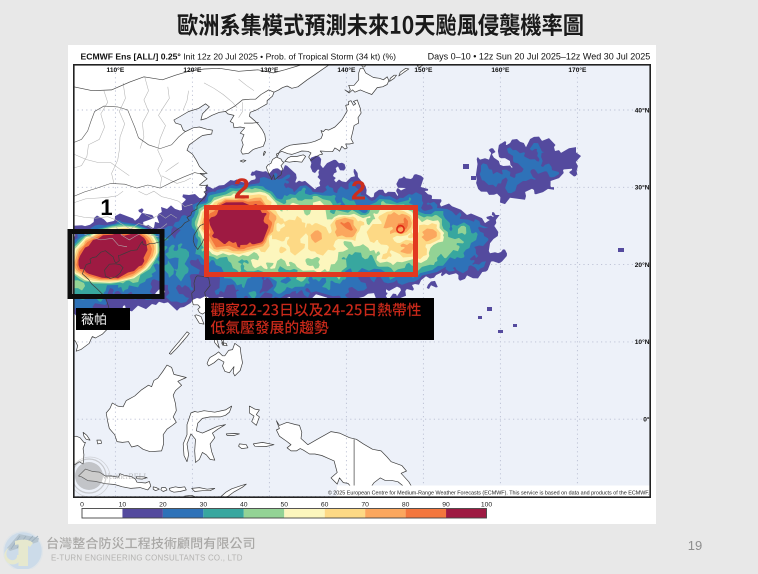  I want to click on svg-text: 20, so click(163, 505).